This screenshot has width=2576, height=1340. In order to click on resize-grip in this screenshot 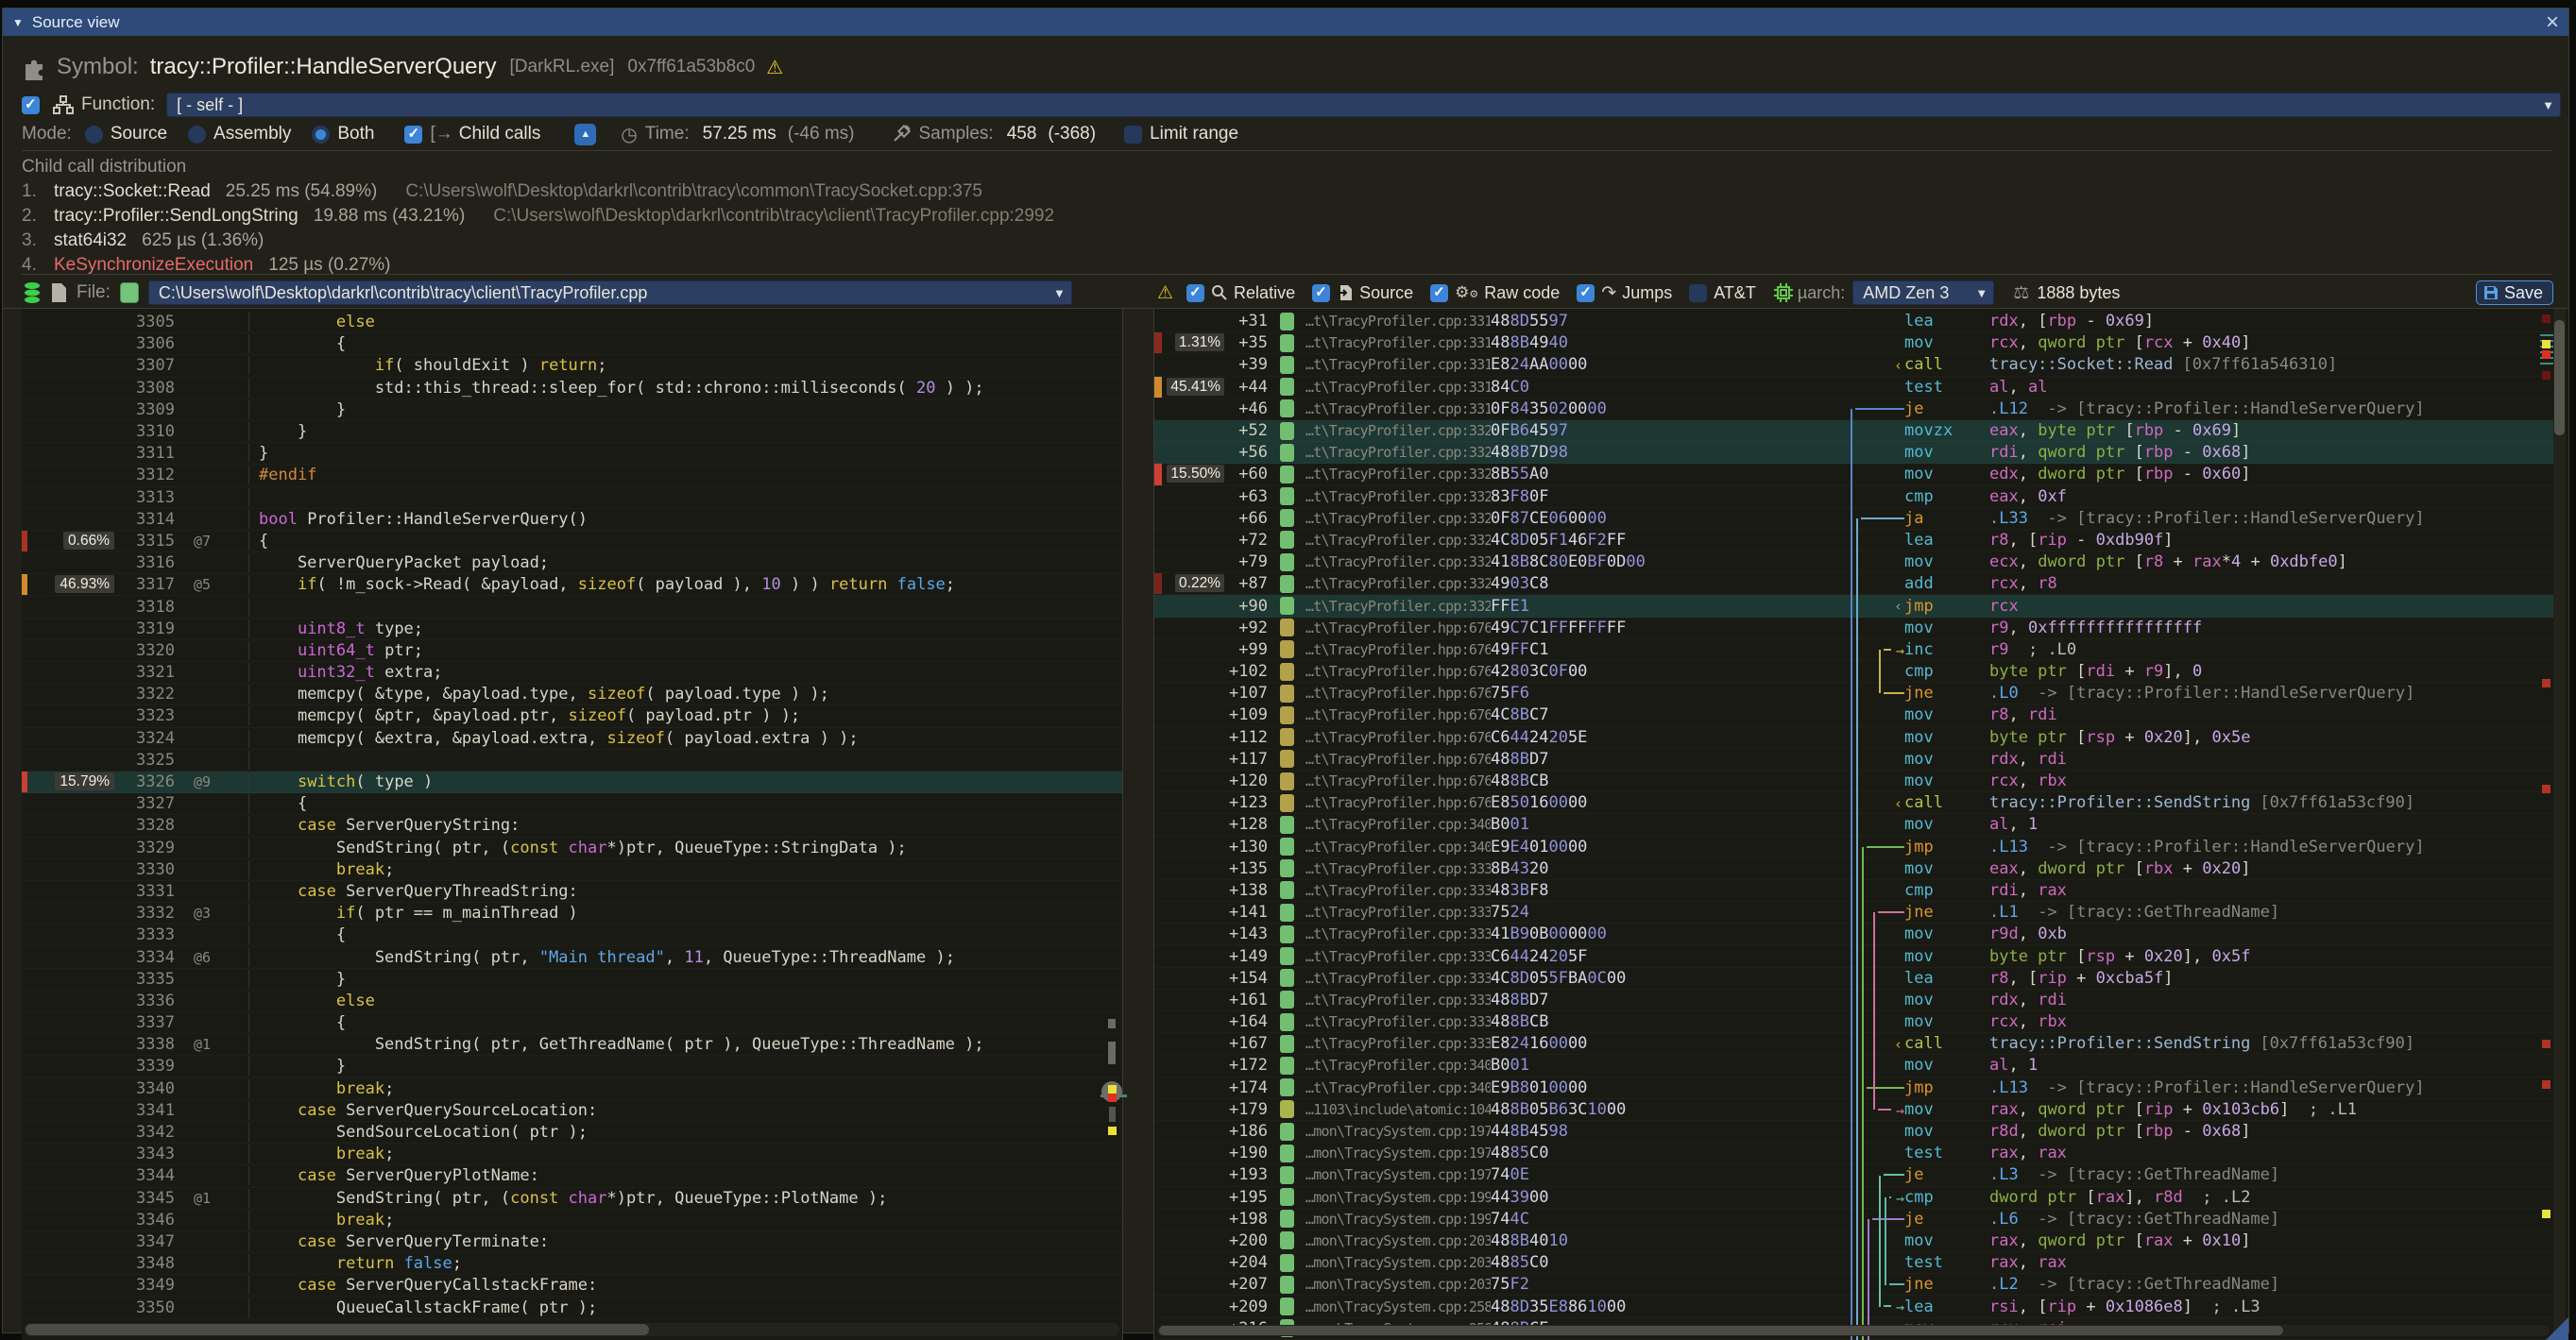, I will do `click(2557, 1328)`.